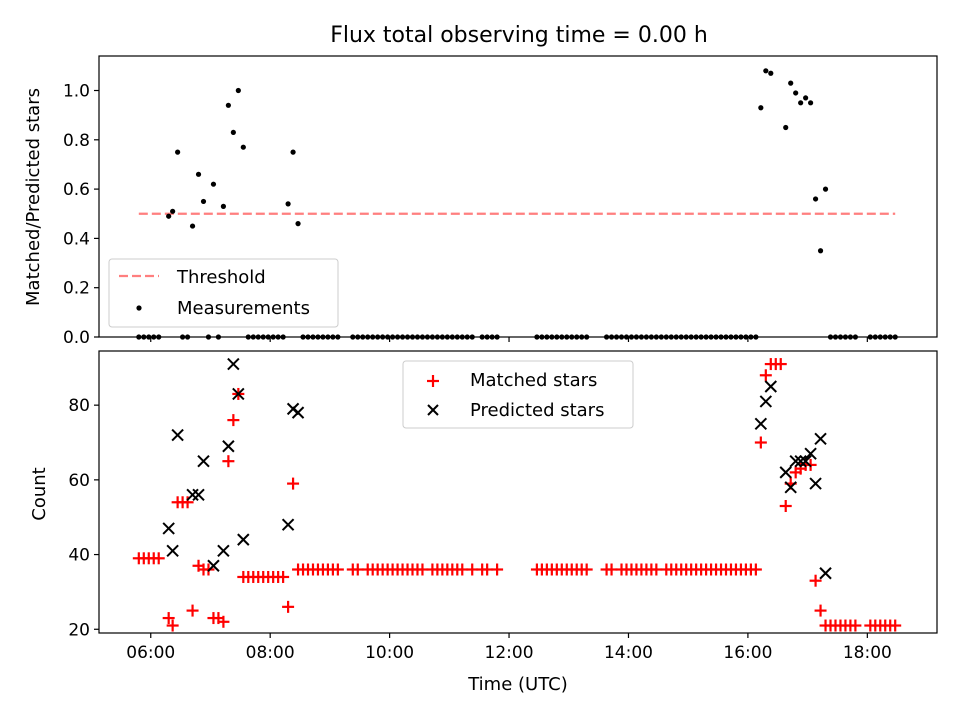 The image size is (960, 720). What do you see at coordinates (389, 653) in the screenshot?
I see `x-tick-label: 10:00` at bounding box center [389, 653].